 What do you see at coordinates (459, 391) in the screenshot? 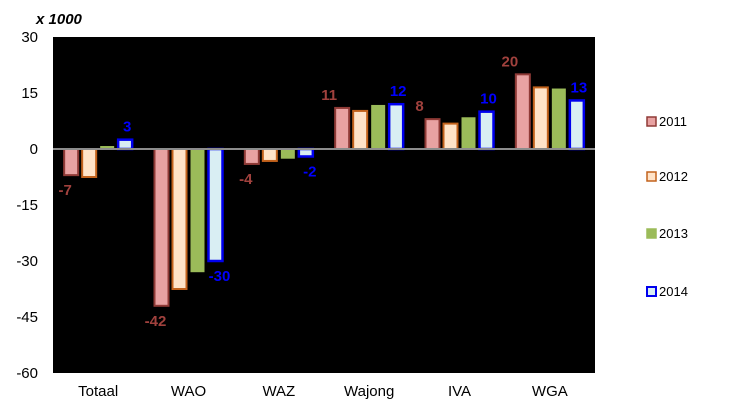
I see `x-tick-label: IVA` at bounding box center [459, 391].